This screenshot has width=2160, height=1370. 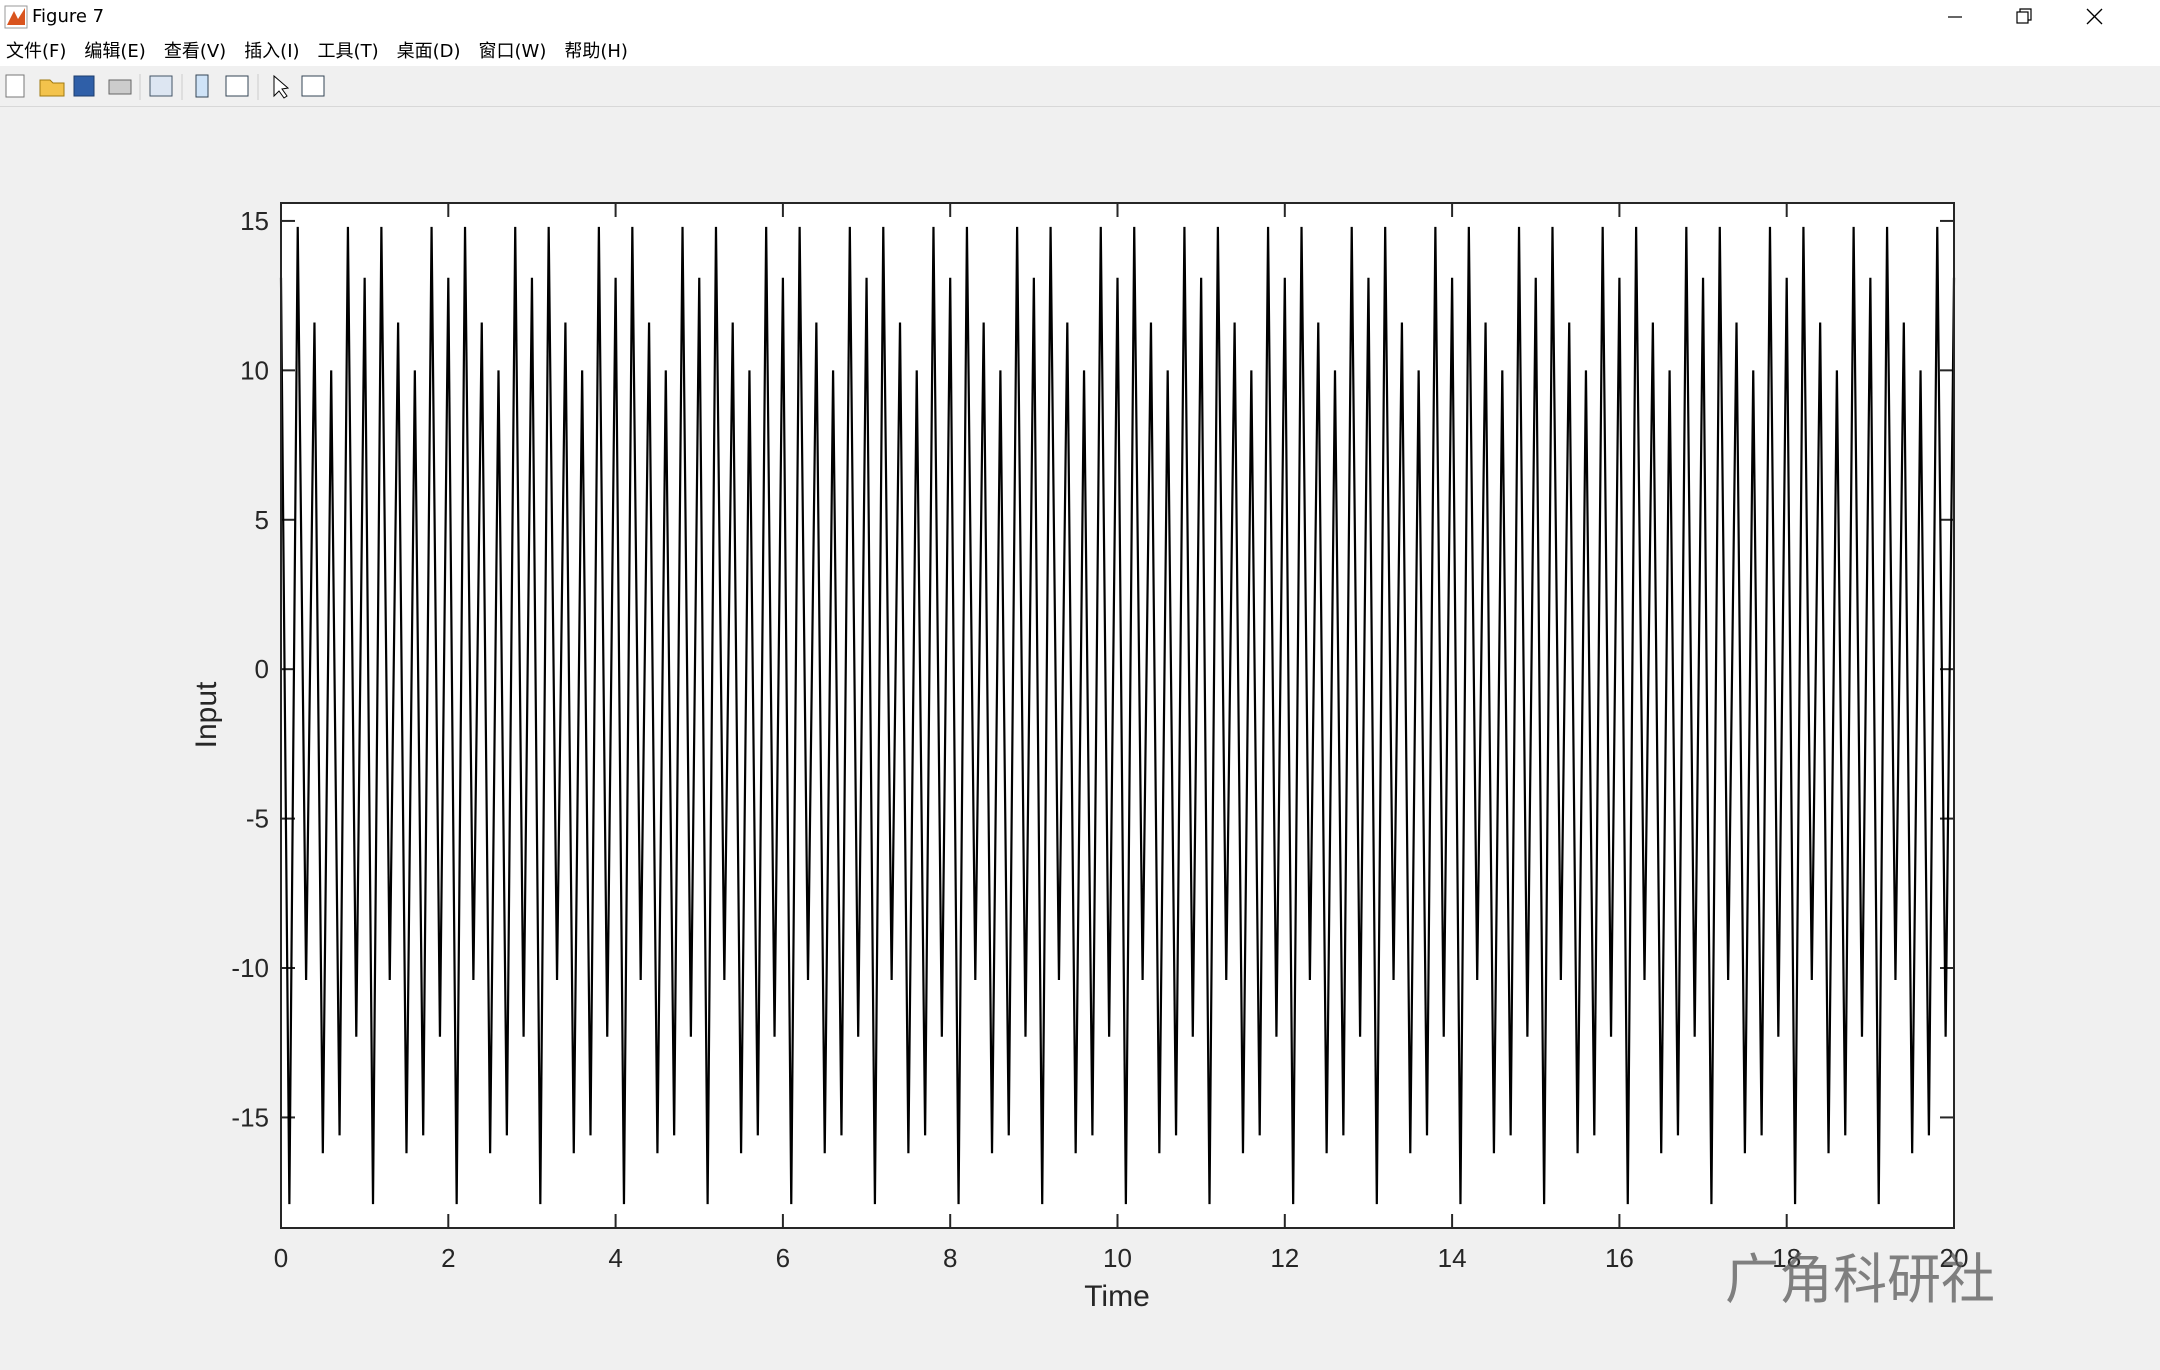 I want to click on toolbar-icons, so click(x=165, y=87).